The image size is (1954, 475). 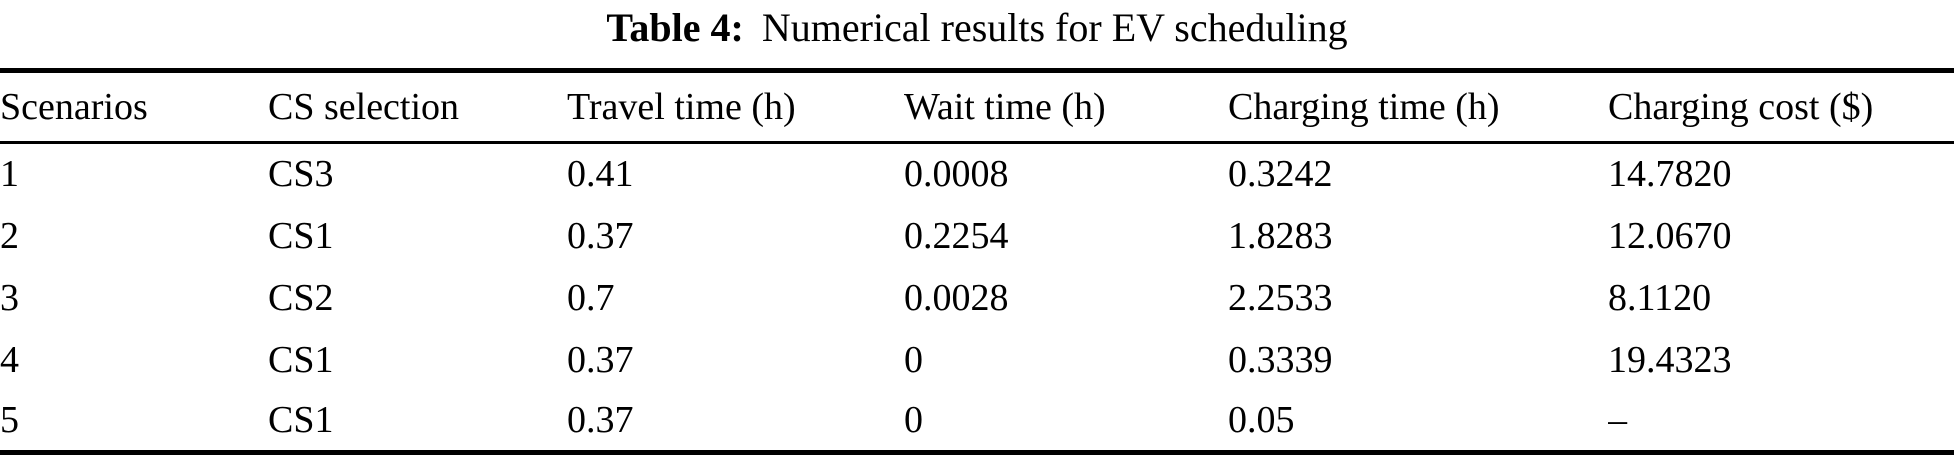 What do you see at coordinates (301, 297) in the screenshot?
I see `cell-cs-selection: CS2` at bounding box center [301, 297].